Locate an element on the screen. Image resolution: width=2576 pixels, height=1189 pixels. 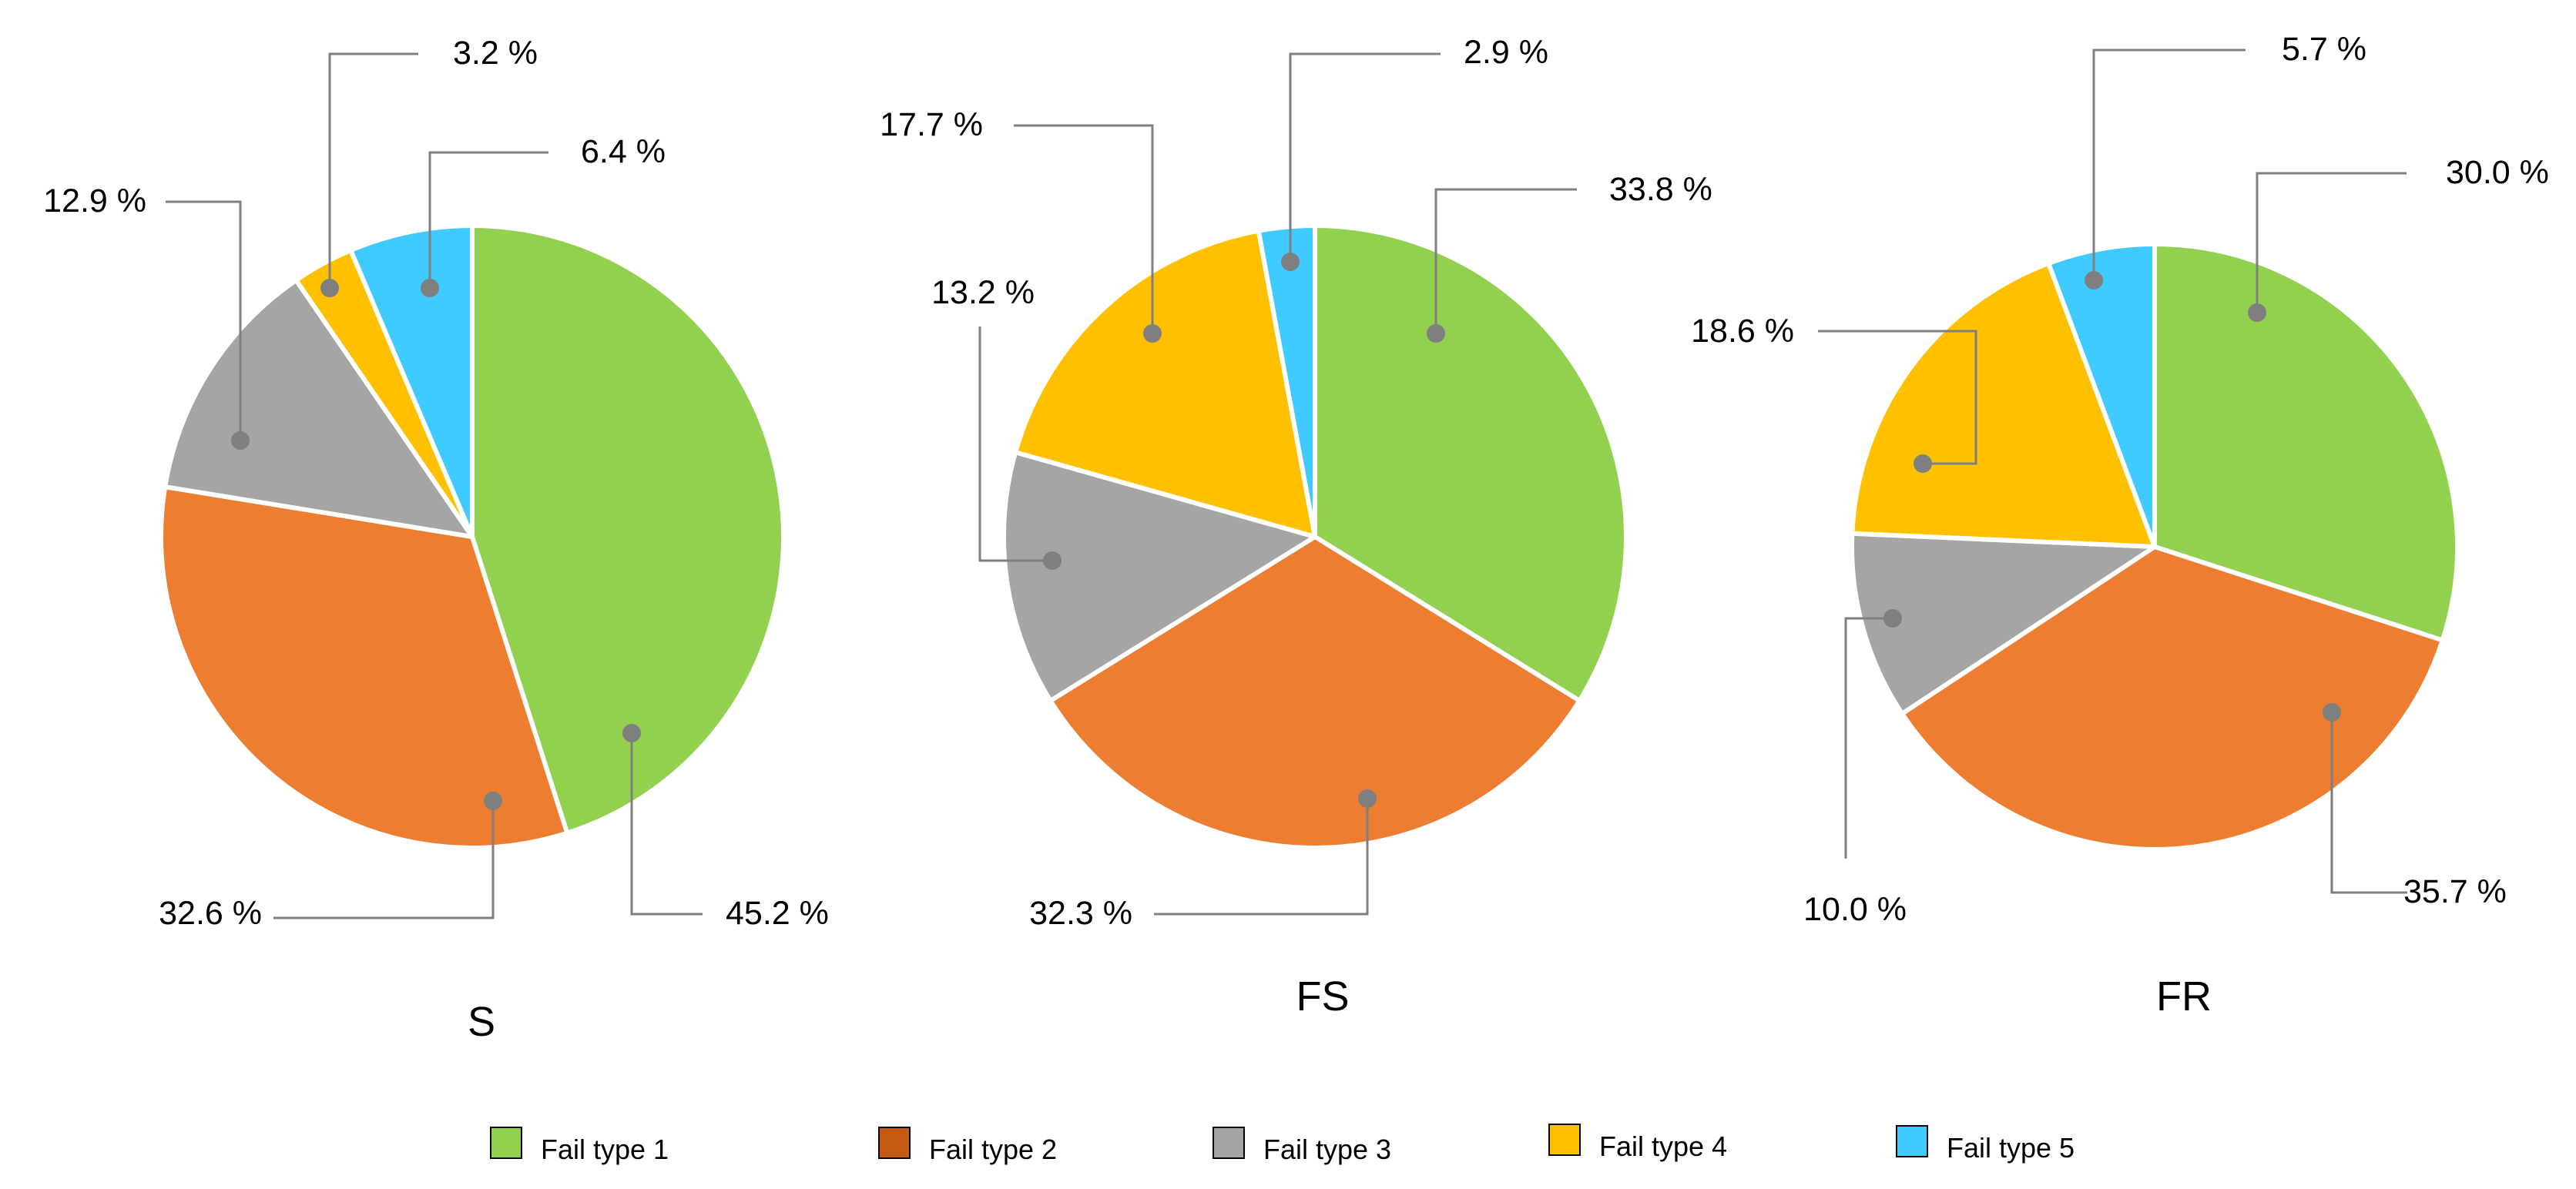
pie-fs-value-label-fail-type-4: 17.7 % is located at coordinates (931, 124).